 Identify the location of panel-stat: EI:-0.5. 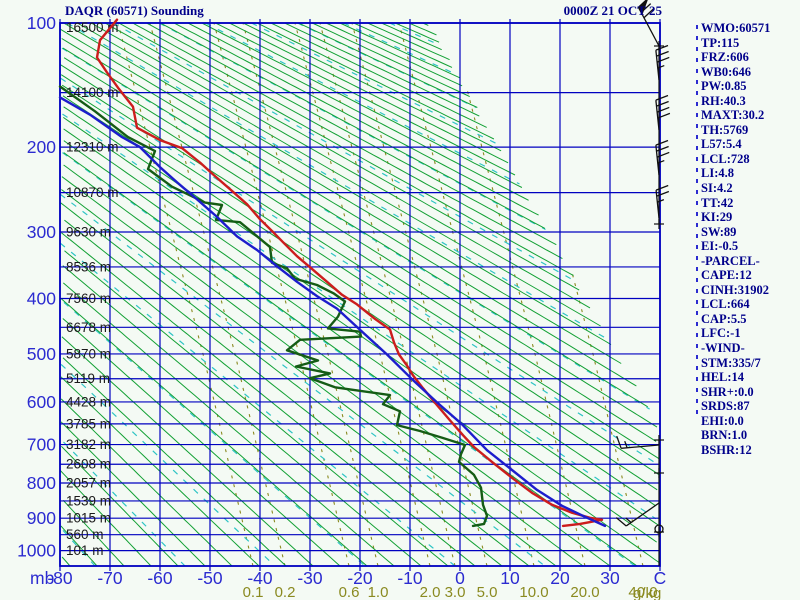
(720, 246).